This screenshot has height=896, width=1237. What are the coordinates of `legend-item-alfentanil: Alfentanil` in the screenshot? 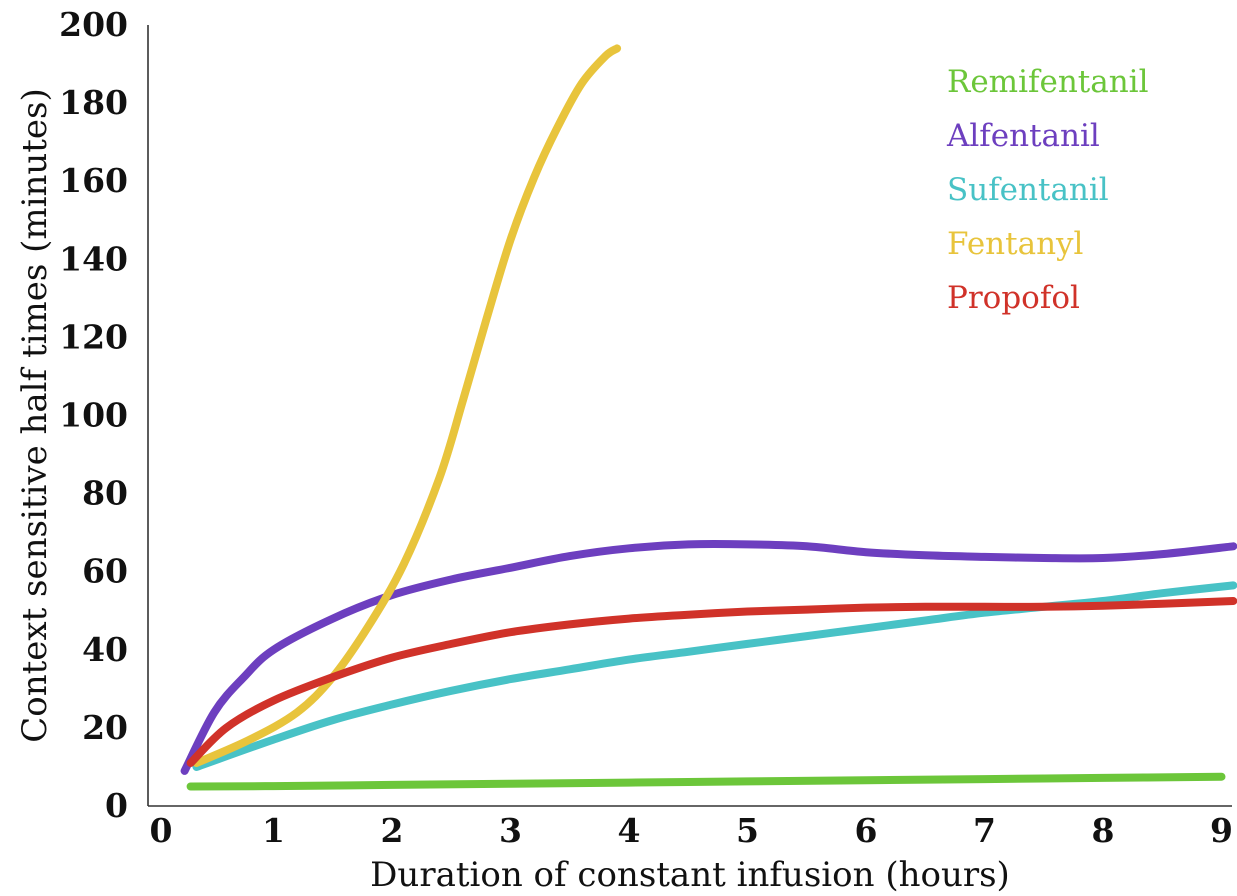 It's located at (1023, 136).